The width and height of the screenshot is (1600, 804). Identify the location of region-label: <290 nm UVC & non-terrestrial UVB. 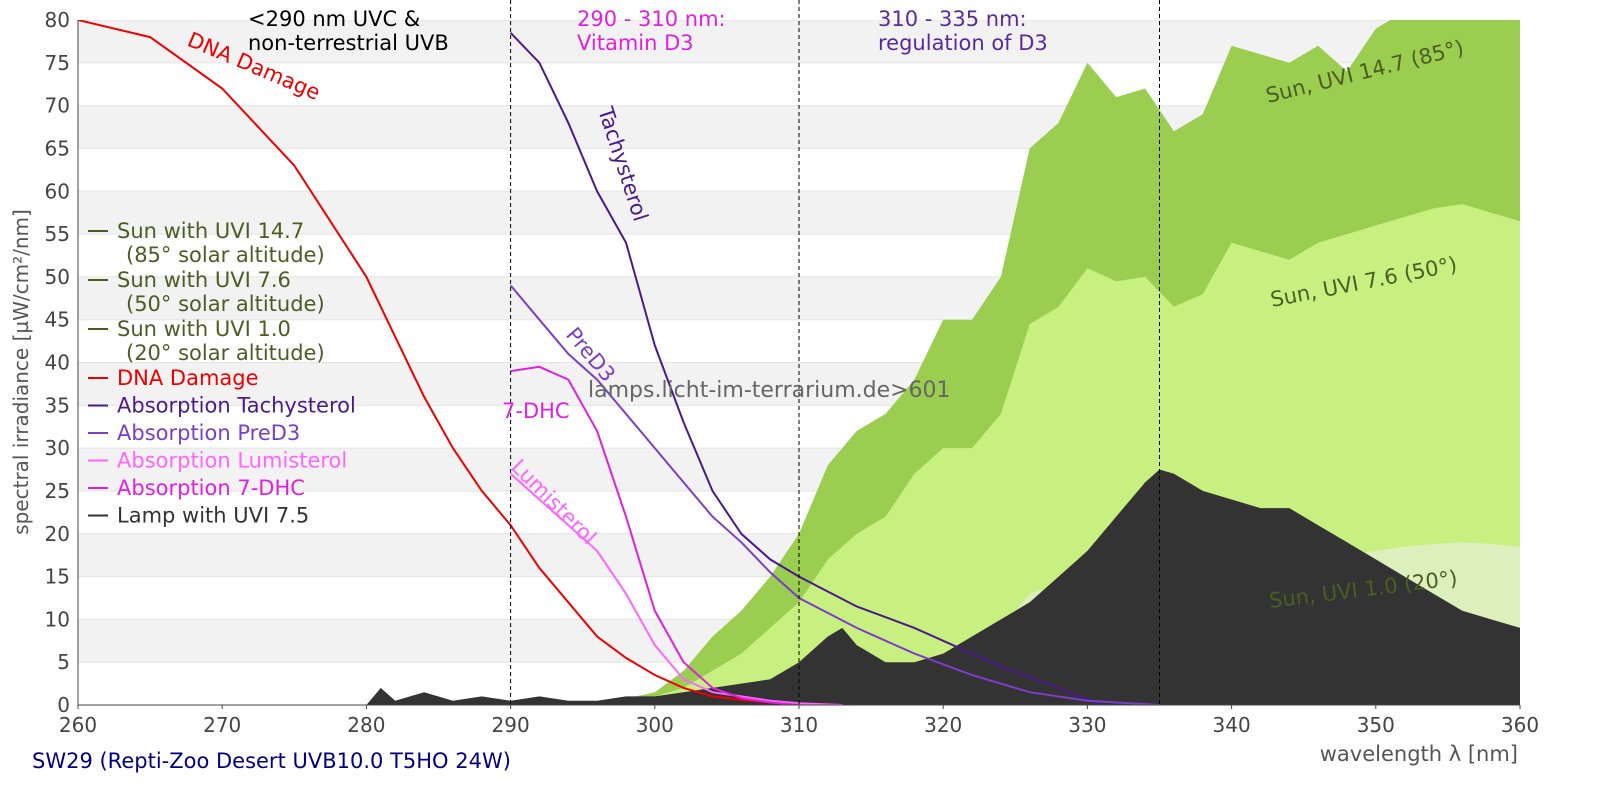
(348, 31).